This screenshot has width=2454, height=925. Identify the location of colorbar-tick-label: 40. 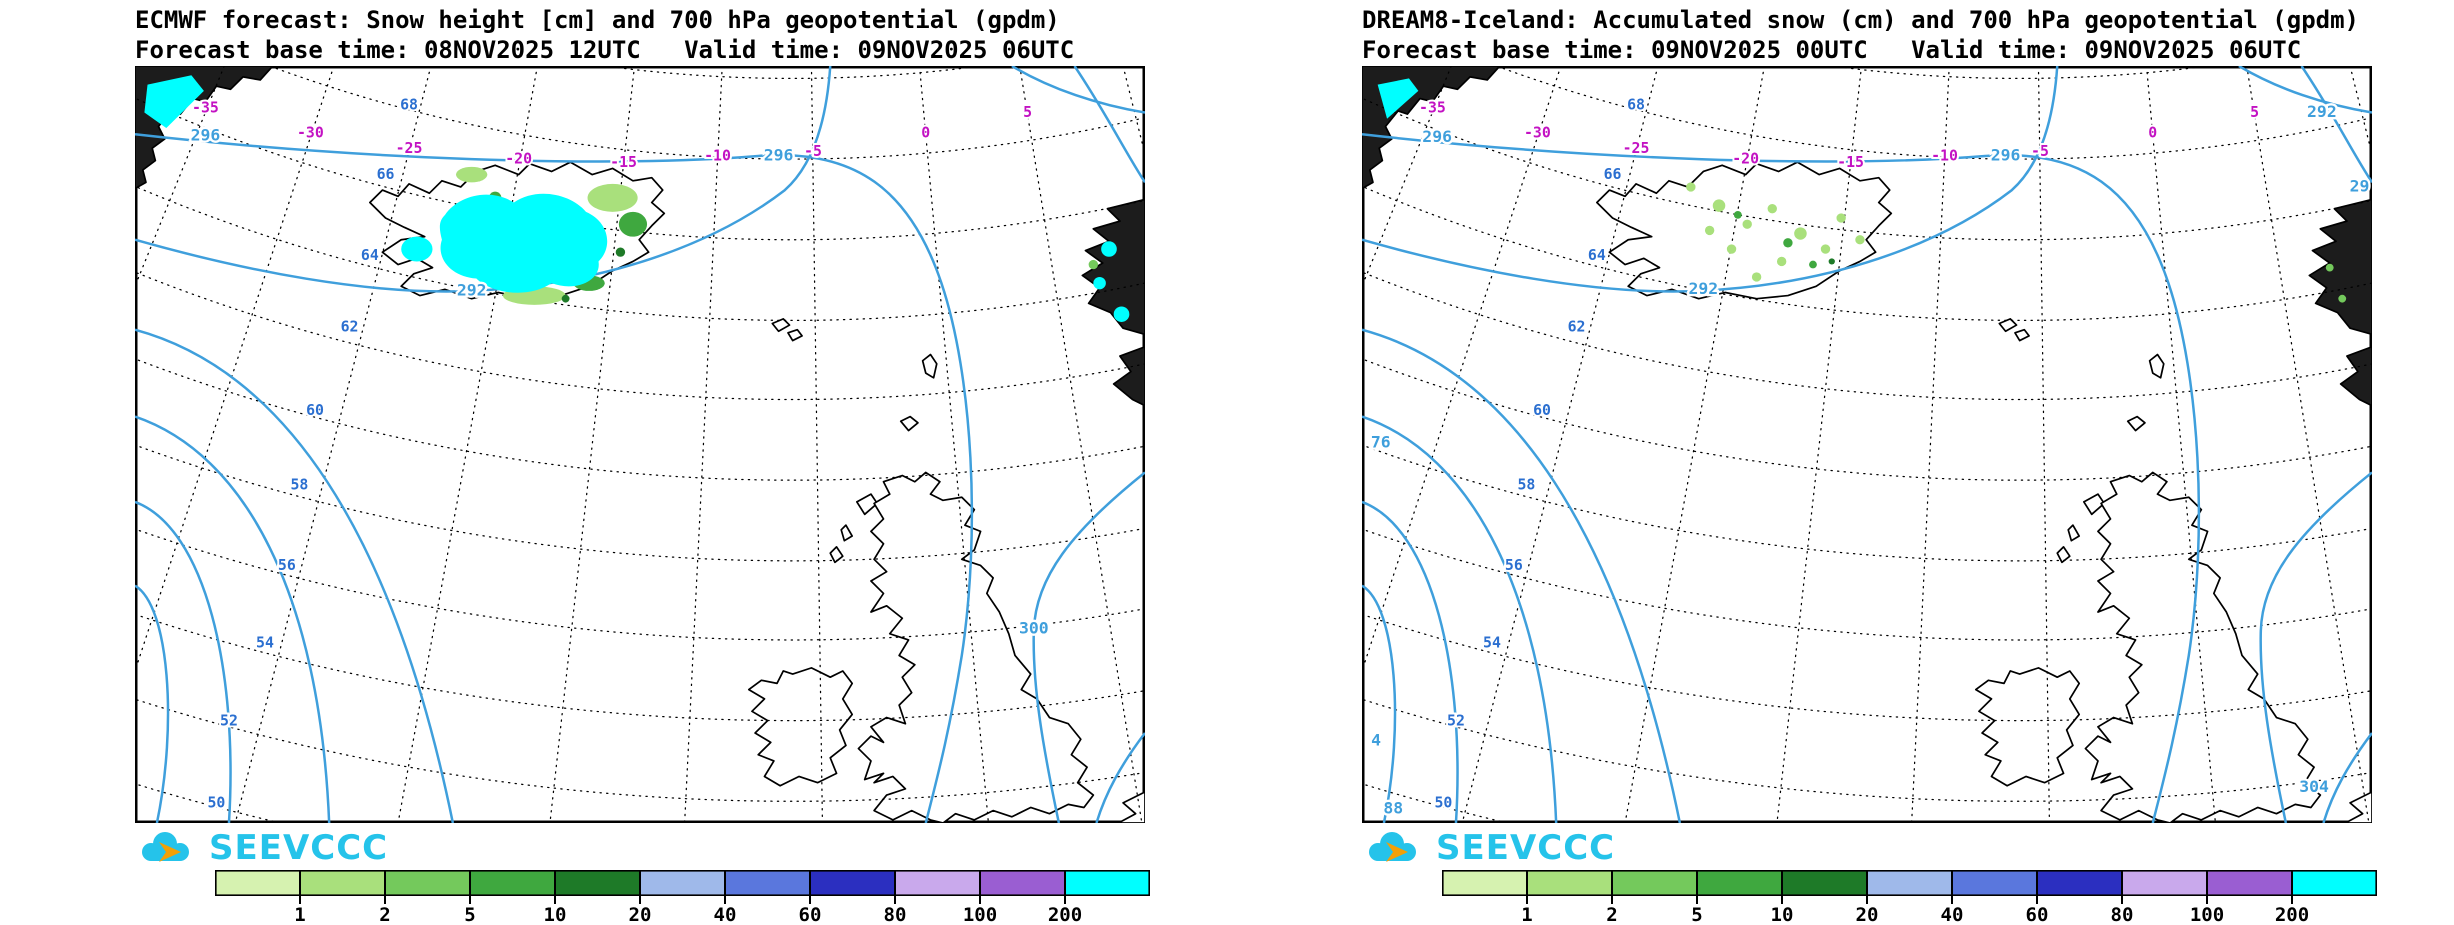
(1952, 914).